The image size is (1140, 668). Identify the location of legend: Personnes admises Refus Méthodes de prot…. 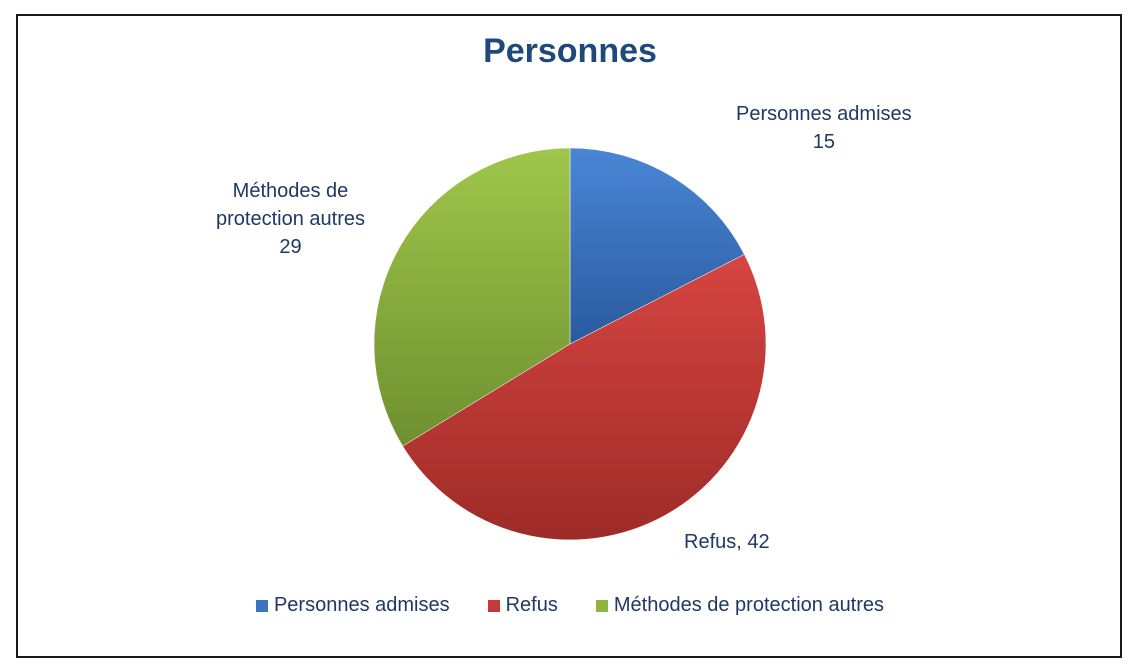
(570, 605).